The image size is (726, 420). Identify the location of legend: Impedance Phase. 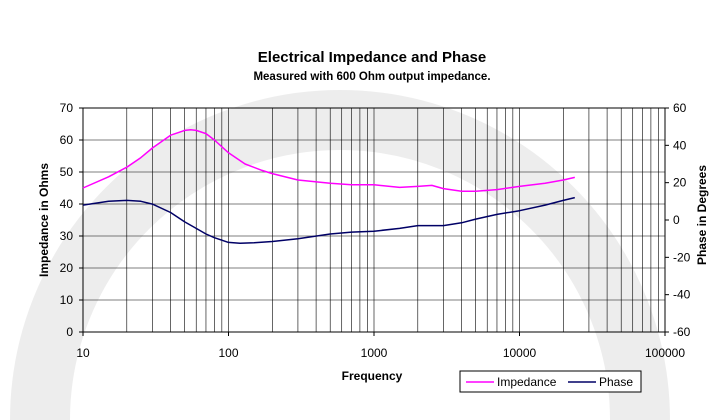
(550, 381).